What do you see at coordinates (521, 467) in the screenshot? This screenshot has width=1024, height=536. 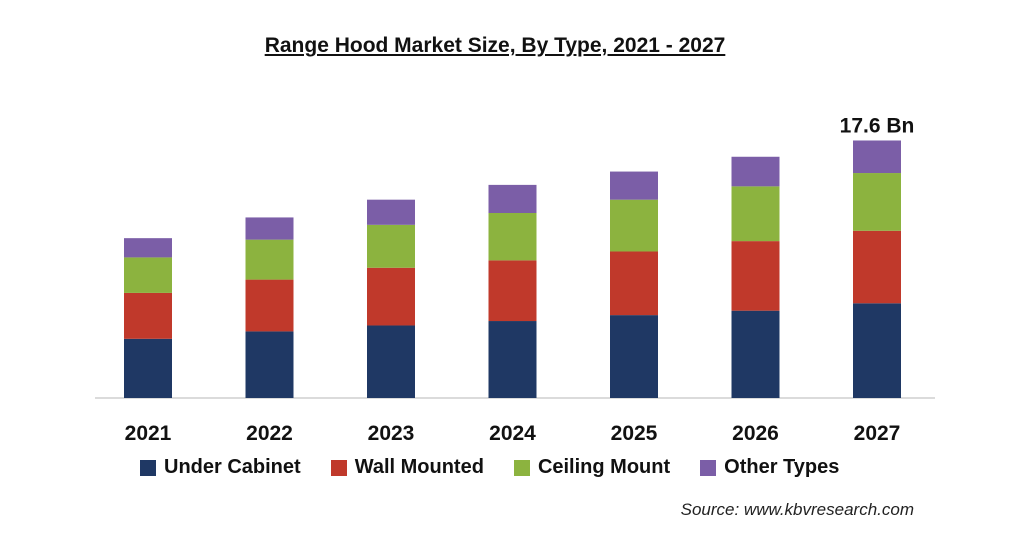 I see `legend-swatch-ceiling-mount` at bounding box center [521, 467].